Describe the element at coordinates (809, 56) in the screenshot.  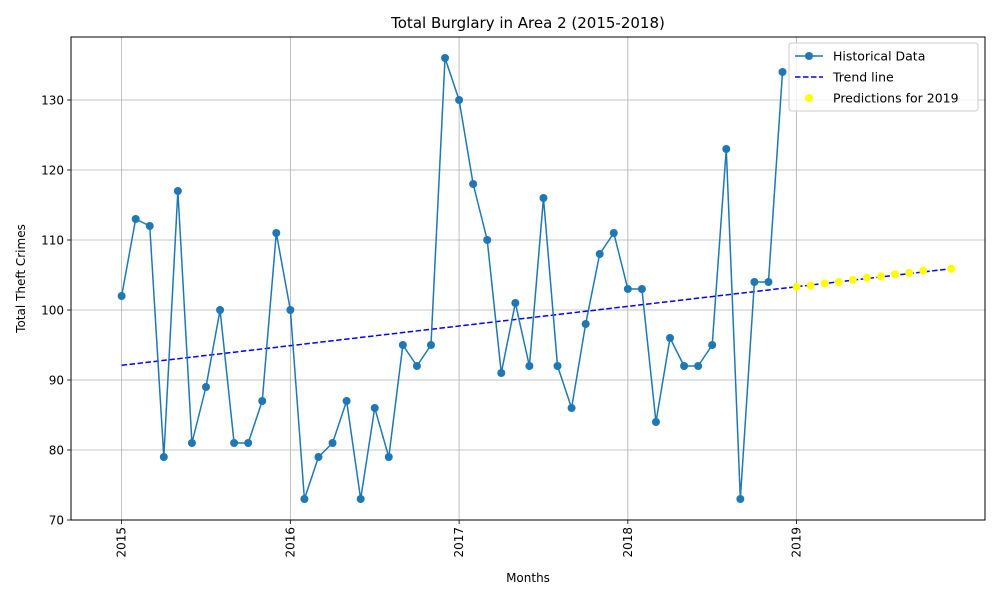
I see `legend-historical-swatch-marker` at that location.